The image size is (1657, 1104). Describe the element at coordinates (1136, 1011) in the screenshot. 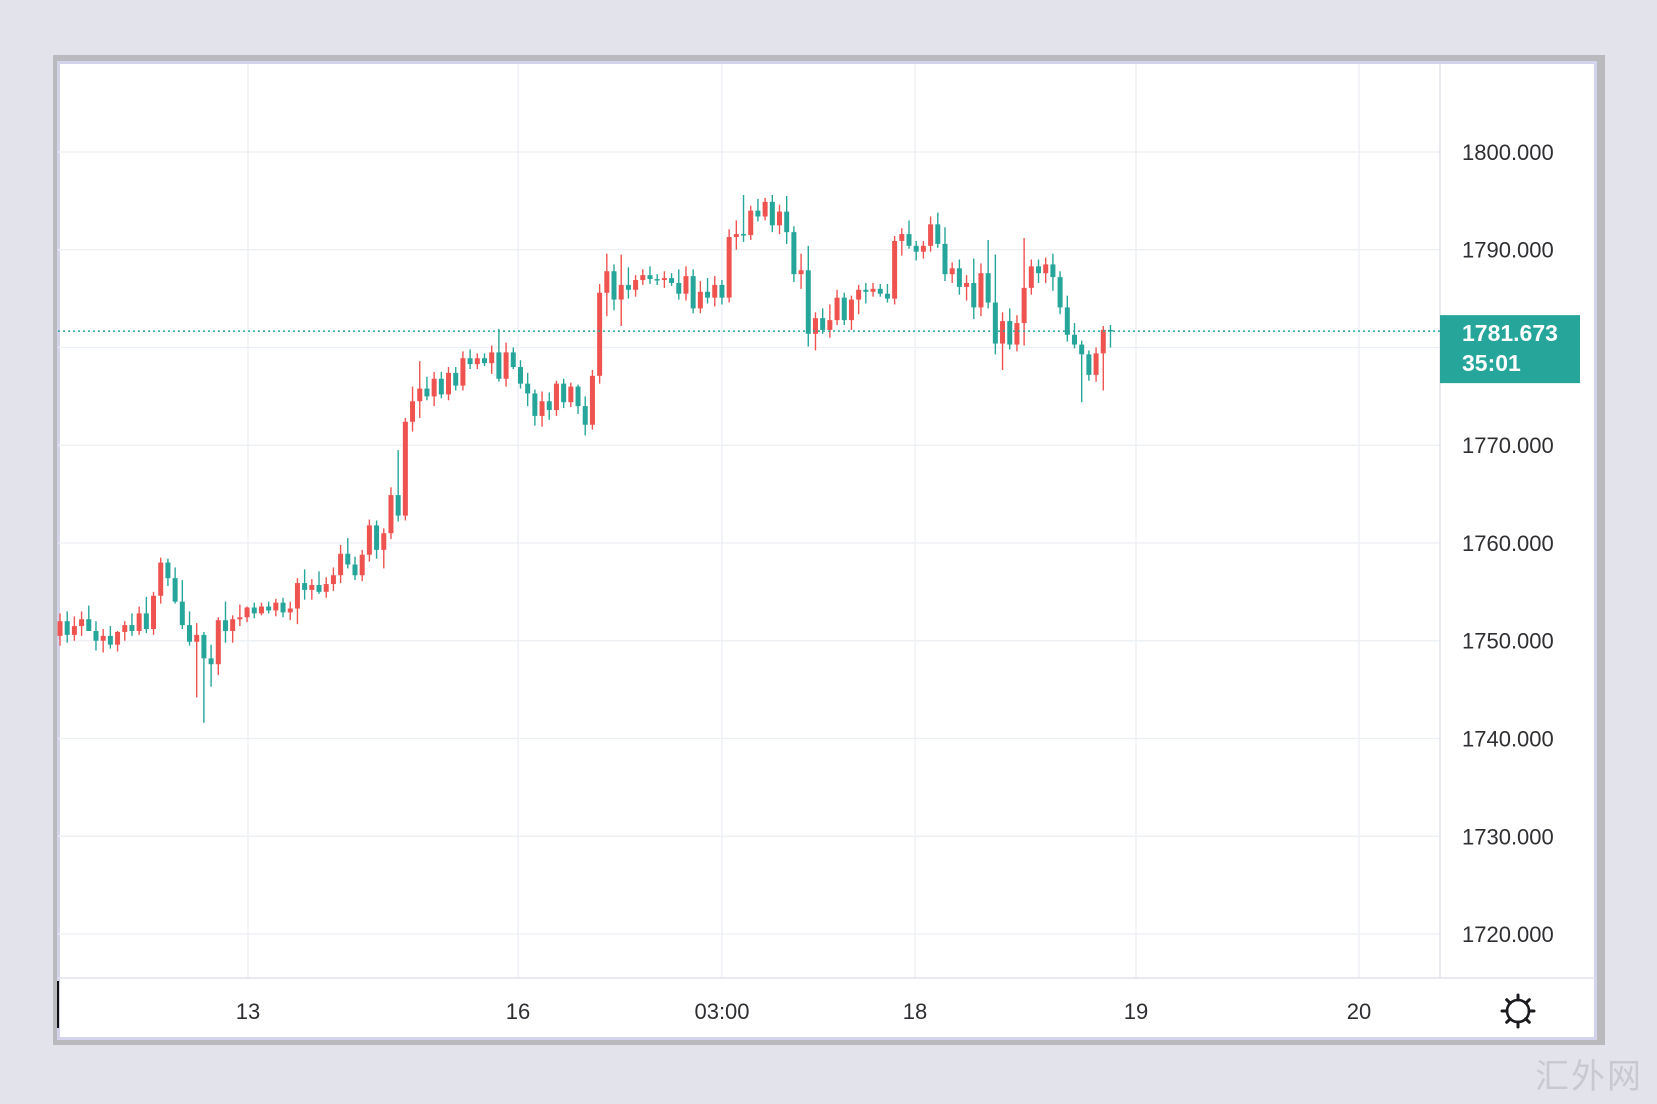

I see `time-tick-label: 19` at that location.